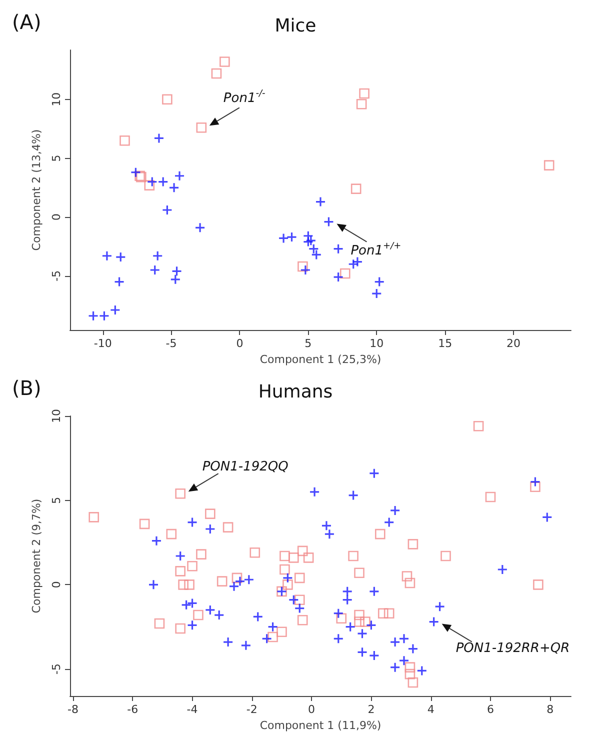  I want to click on x-tick-label: -4, so click(192, 709).